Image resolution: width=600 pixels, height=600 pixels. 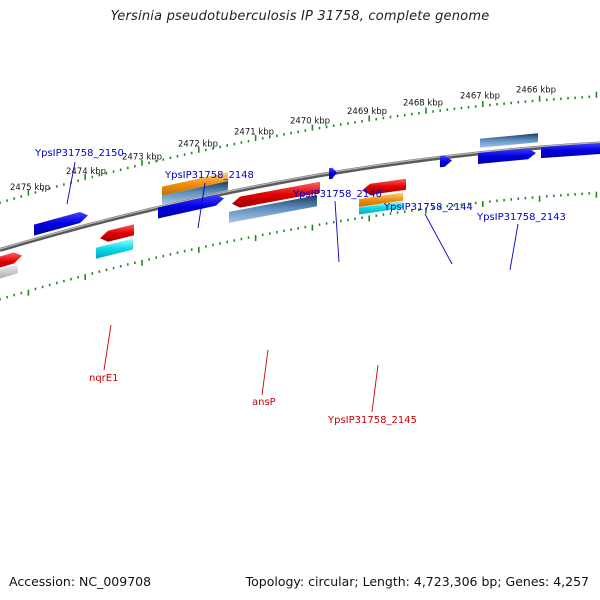 What do you see at coordinates (337, 194) in the screenshot?
I see `gene-label-forward: YpsIP31758_2146` at bounding box center [337, 194].